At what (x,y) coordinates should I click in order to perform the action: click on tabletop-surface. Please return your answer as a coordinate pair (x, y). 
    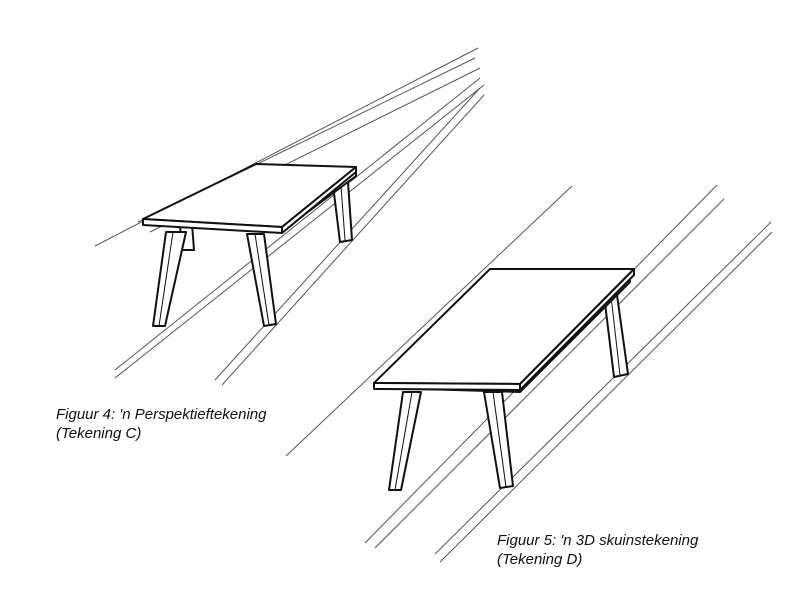
    Looking at the image, I should click on (504, 326).